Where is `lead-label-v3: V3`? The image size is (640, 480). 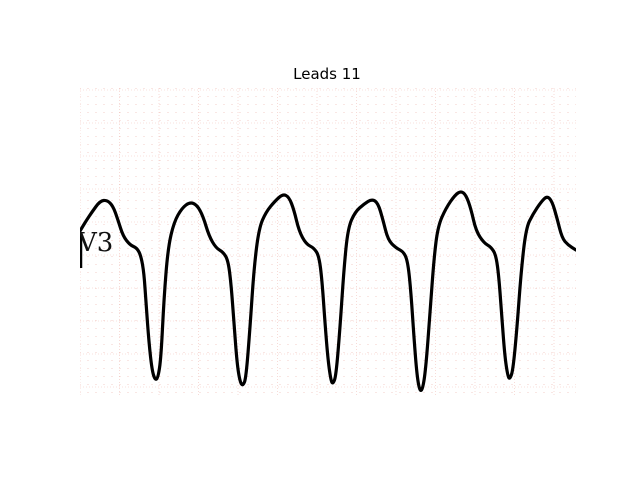 lead-label-v3: V3 is located at coordinates (96, 243).